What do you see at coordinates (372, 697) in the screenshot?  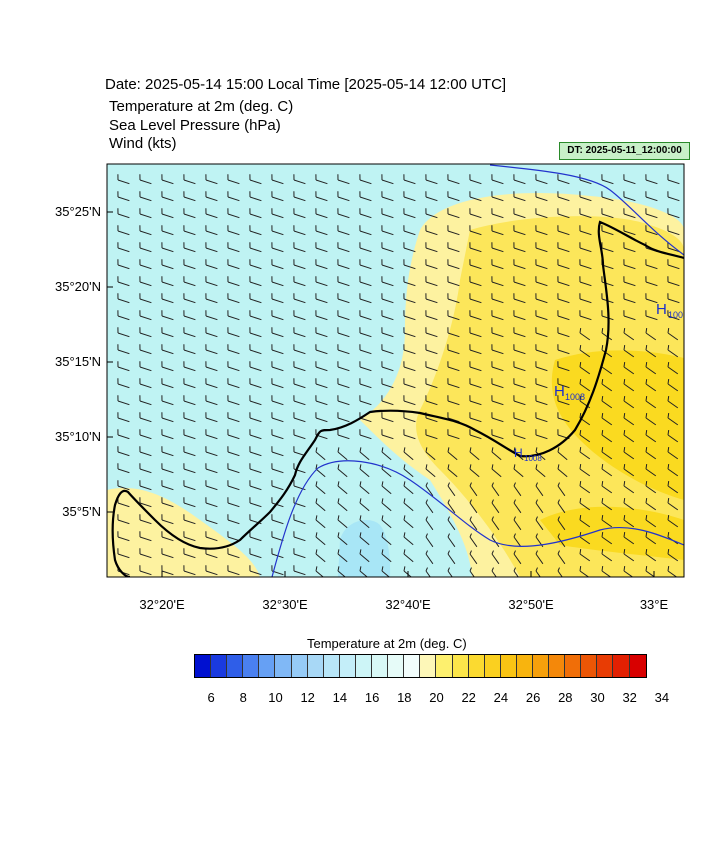 I see `colorbar-tick-label: 16` at bounding box center [372, 697].